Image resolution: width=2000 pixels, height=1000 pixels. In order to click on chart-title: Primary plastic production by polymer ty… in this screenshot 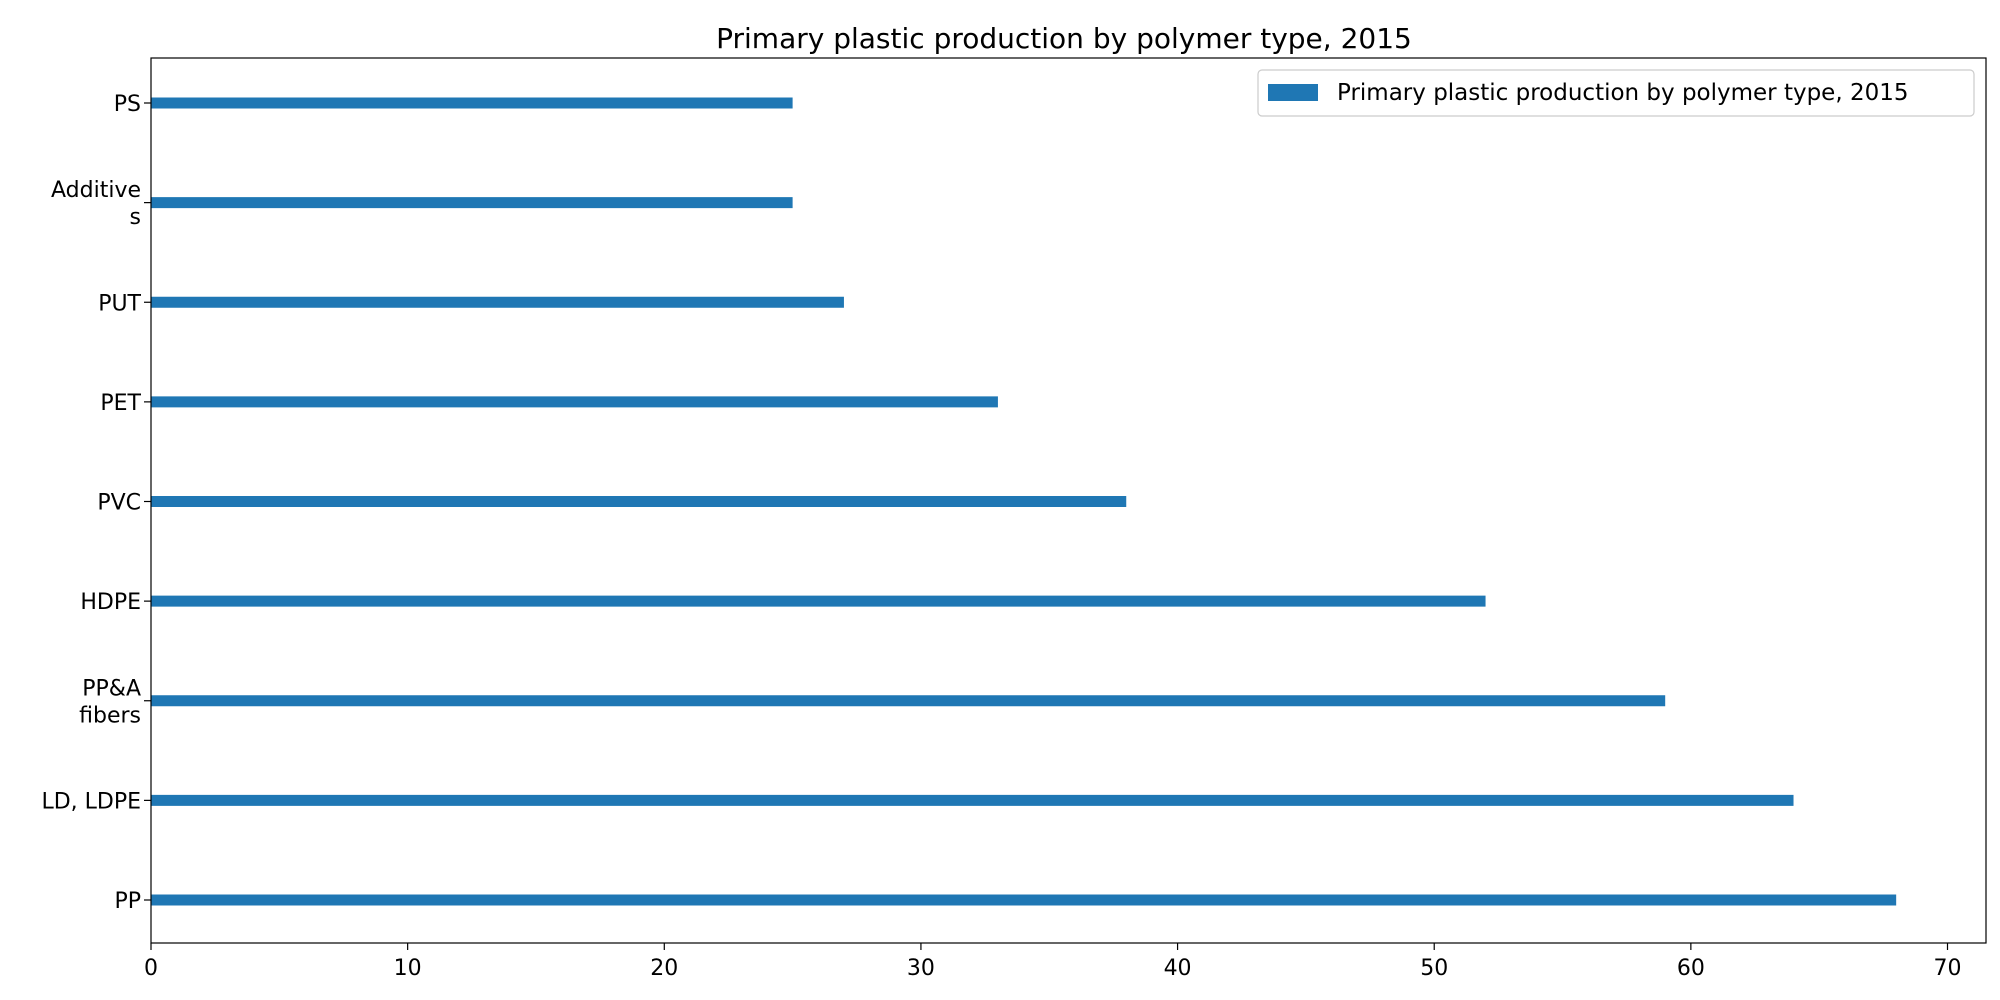, I will do `click(1064, 38)`.